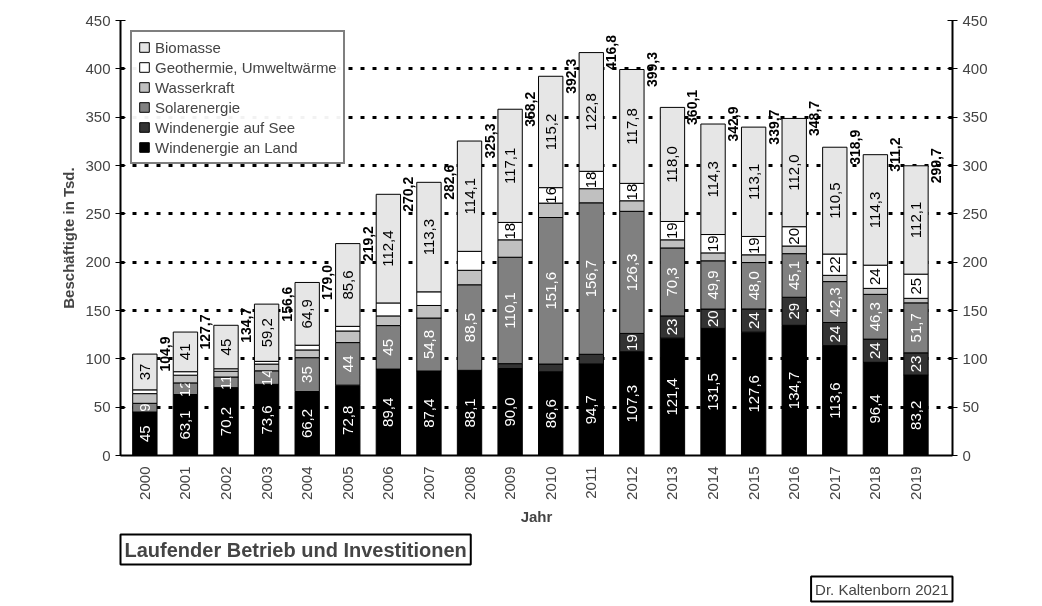 This screenshot has width=1042, height=606. Describe the element at coordinates (713, 392) in the screenshot. I see `data-label: 131,5` at that location.